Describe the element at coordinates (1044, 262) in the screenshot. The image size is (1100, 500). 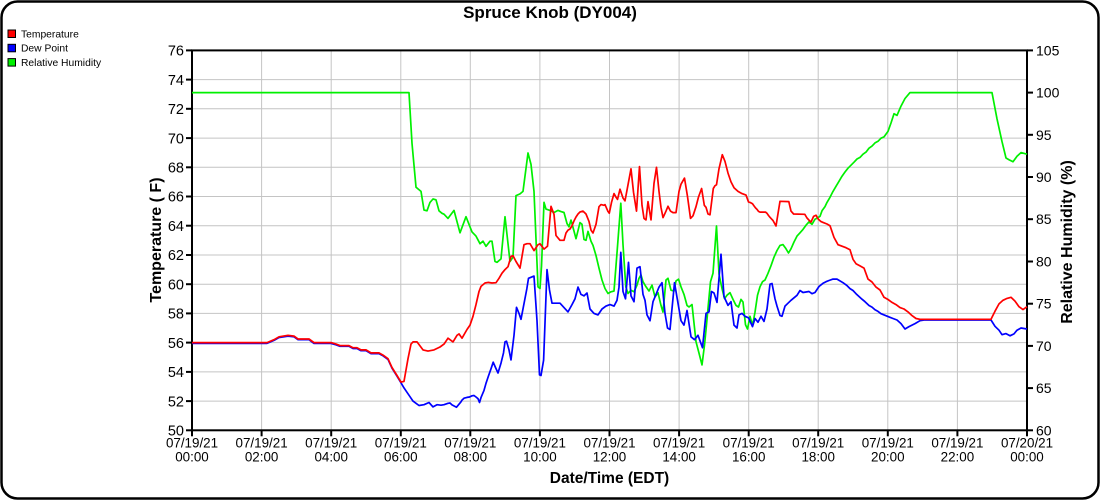
I see `svg-text: 80` at that location.